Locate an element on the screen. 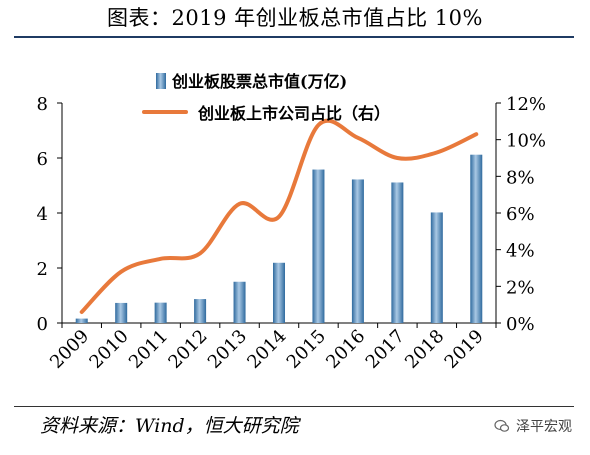 This screenshot has width=590, height=455. y-tick-label-left: 4 is located at coordinates (42, 214).